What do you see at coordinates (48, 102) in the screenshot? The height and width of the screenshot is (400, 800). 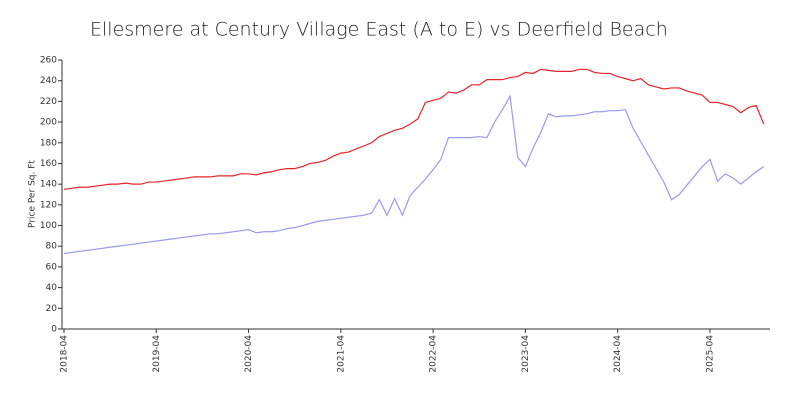 I see `y-tick-label: 220` at bounding box center [48, 102].